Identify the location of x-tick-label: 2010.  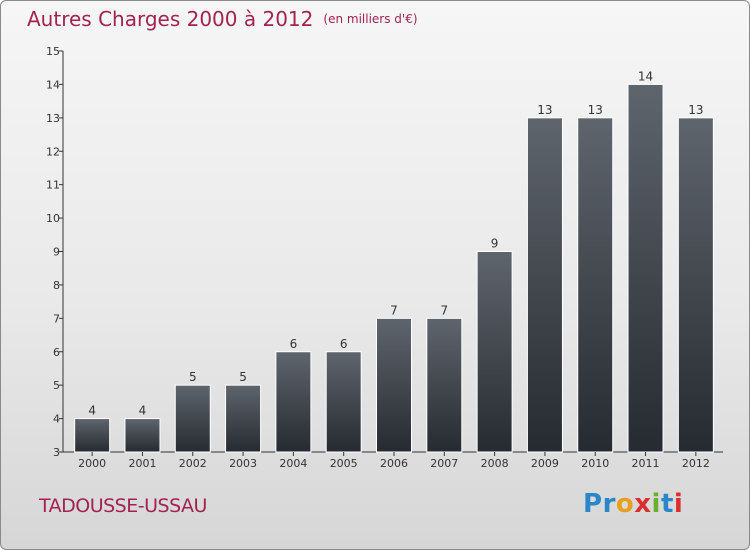
(595, 463).